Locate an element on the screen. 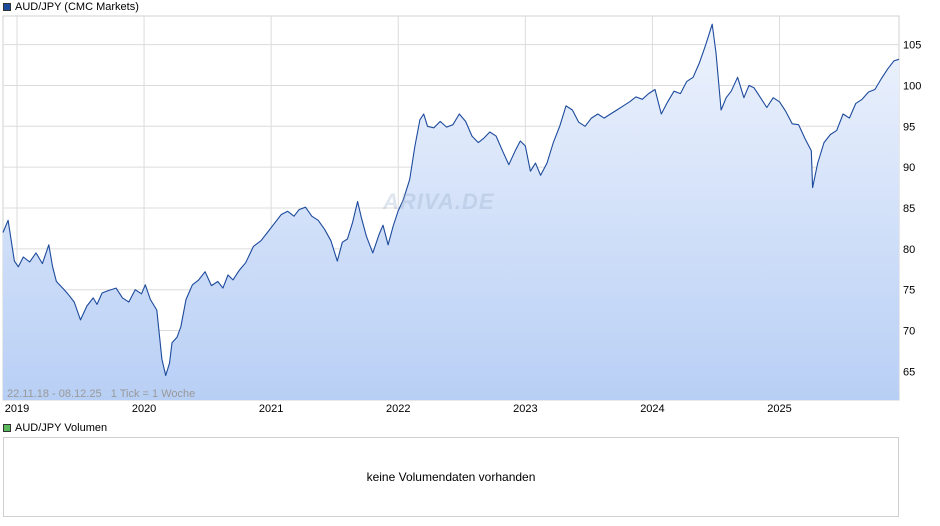 The height and width of the screenshot is (526, 940). price-legend-swatch is located at coordinates (7, 7).